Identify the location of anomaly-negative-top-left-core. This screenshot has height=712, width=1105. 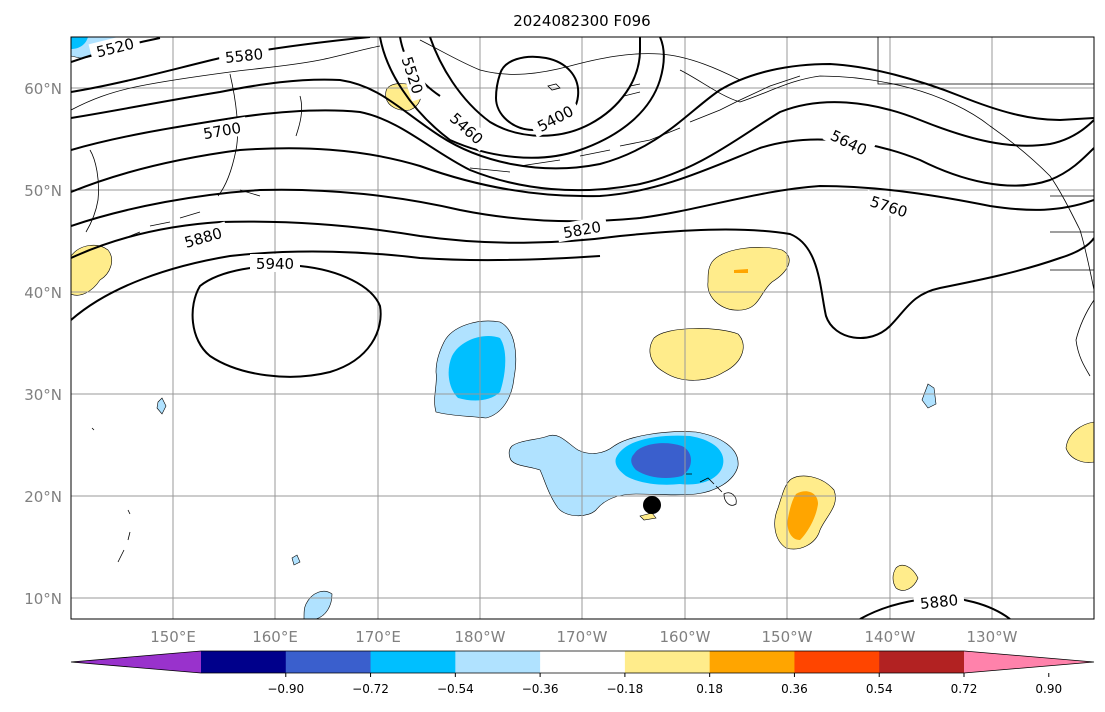
(79, 43).